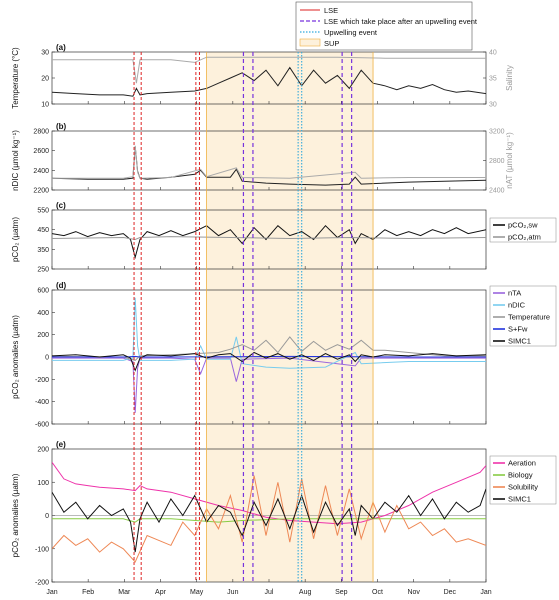 The image size is (559, 600). I want to click on legend-label: pCO₂,atm, so click(524, 237).